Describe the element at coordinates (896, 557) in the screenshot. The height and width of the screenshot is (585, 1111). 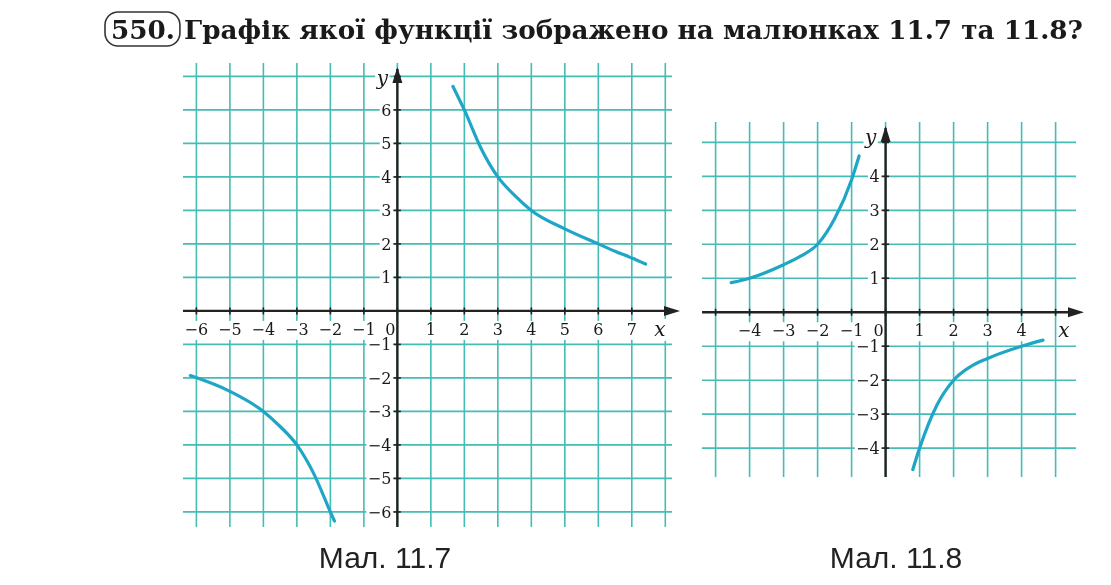
I see `text: Мал. 11.8` at that location.